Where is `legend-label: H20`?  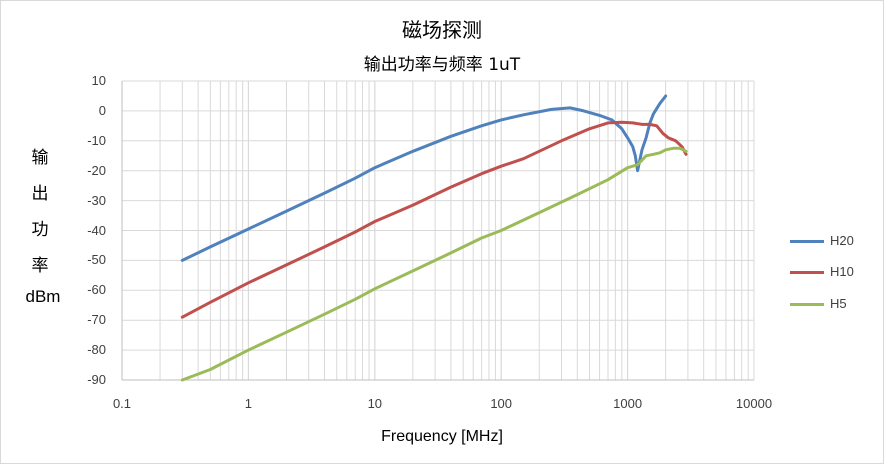 legend-label: H20 is located at coordinates (842, 240).